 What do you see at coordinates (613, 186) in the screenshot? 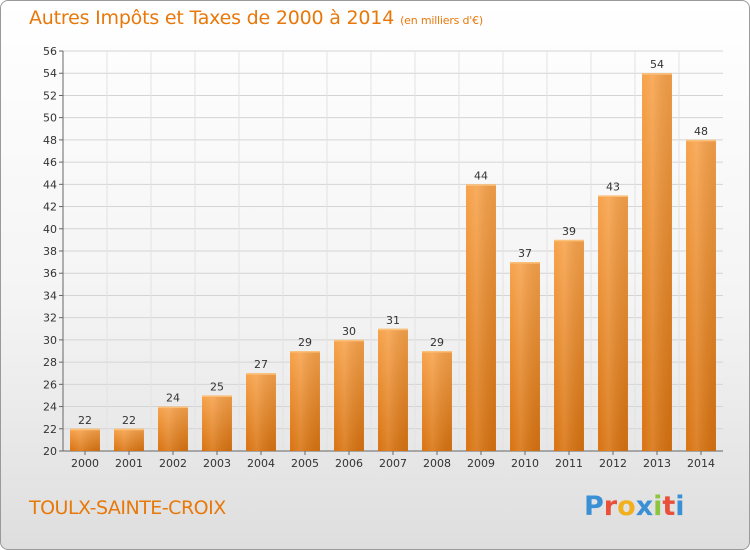
I see `data-label: 43` at bounding box center [613, 186].